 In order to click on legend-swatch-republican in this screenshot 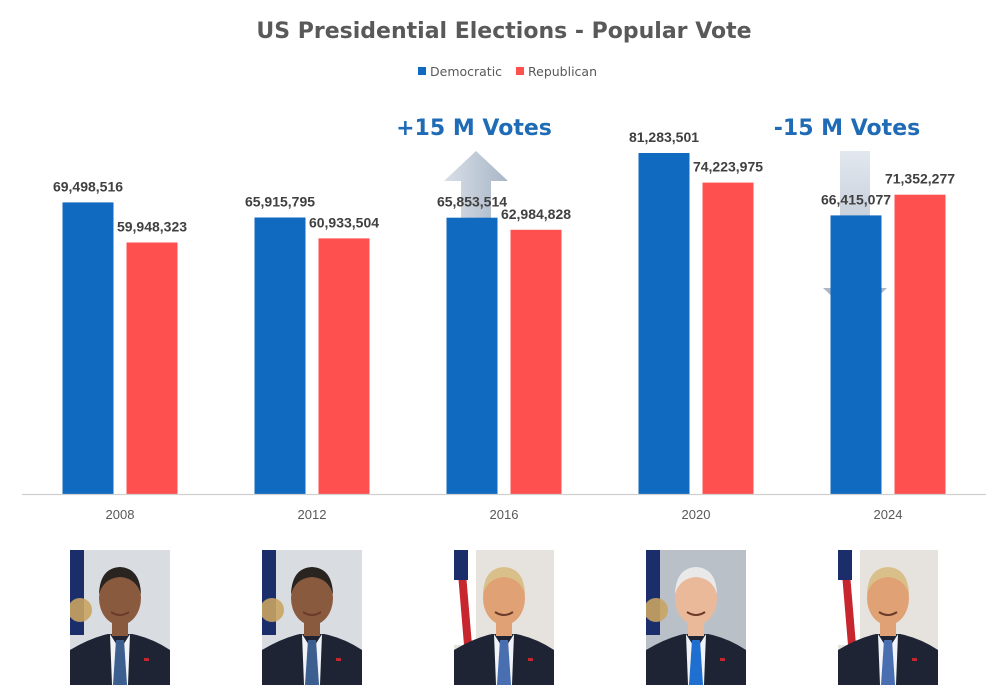, I will do `click(520, 71)`.